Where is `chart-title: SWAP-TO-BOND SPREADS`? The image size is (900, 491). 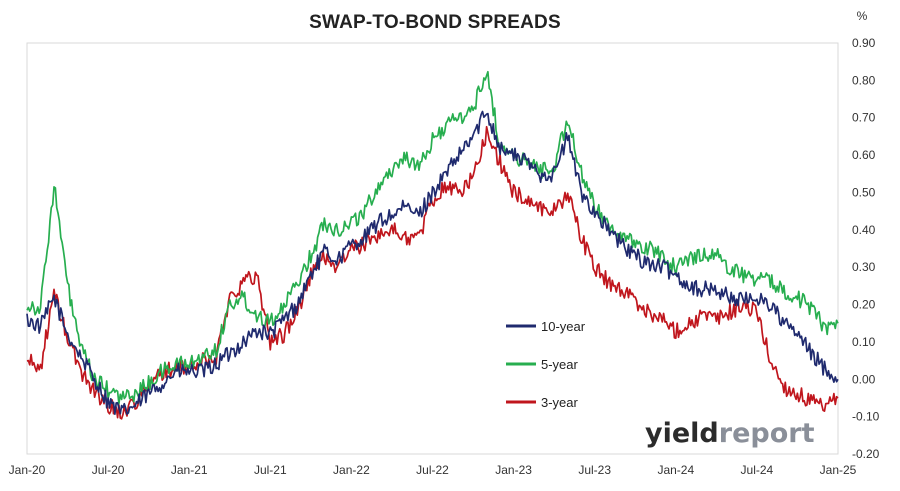 chart-title: SWAP-TO-BOND SPREADS is located at coordinates (435, 22).